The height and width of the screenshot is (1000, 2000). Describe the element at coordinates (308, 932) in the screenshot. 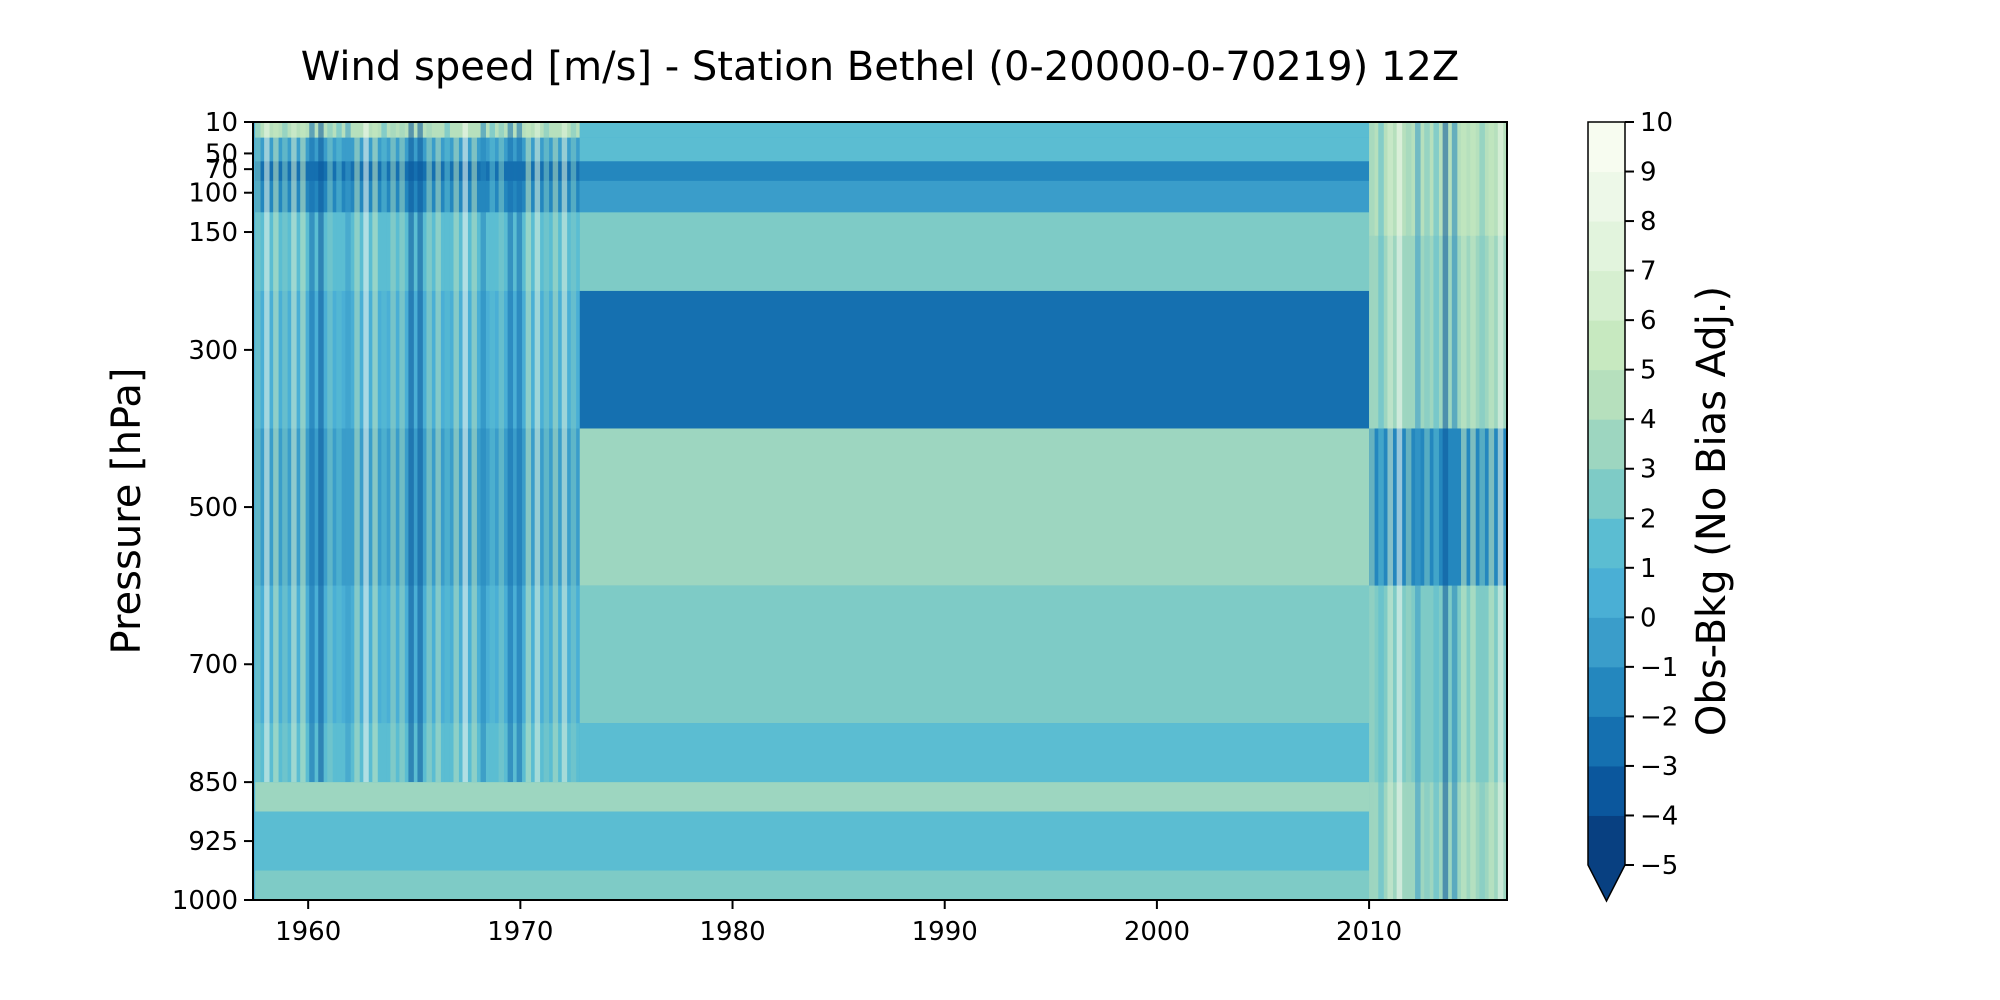

I see `x-tick-label: 1960` at that location.